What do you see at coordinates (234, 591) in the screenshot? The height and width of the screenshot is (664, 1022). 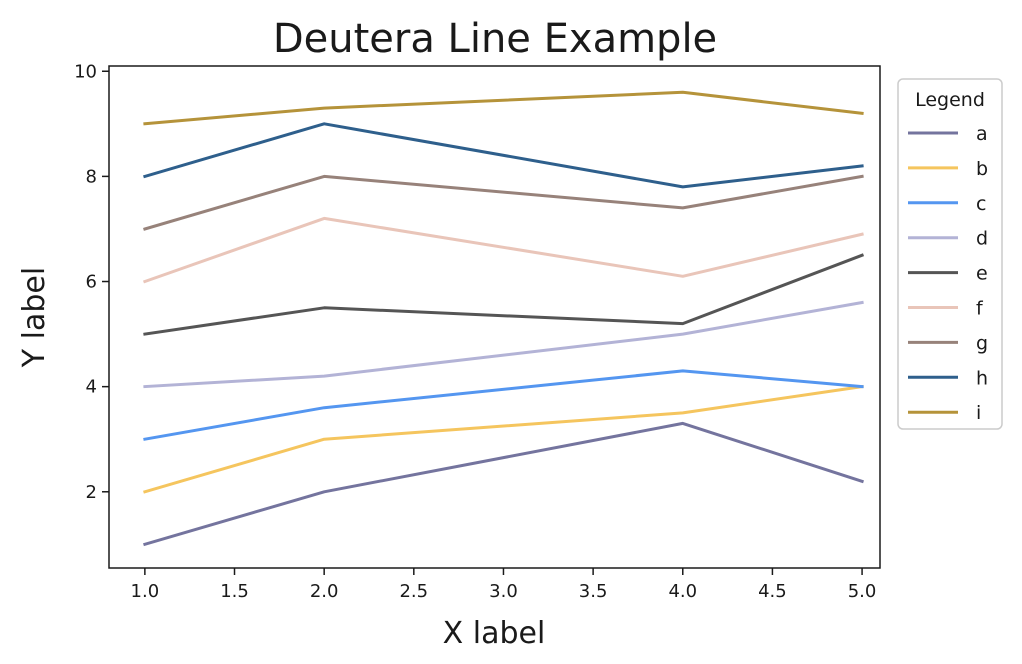 I see `x-tick-label: 1.5` at bounding box center [234, 591].